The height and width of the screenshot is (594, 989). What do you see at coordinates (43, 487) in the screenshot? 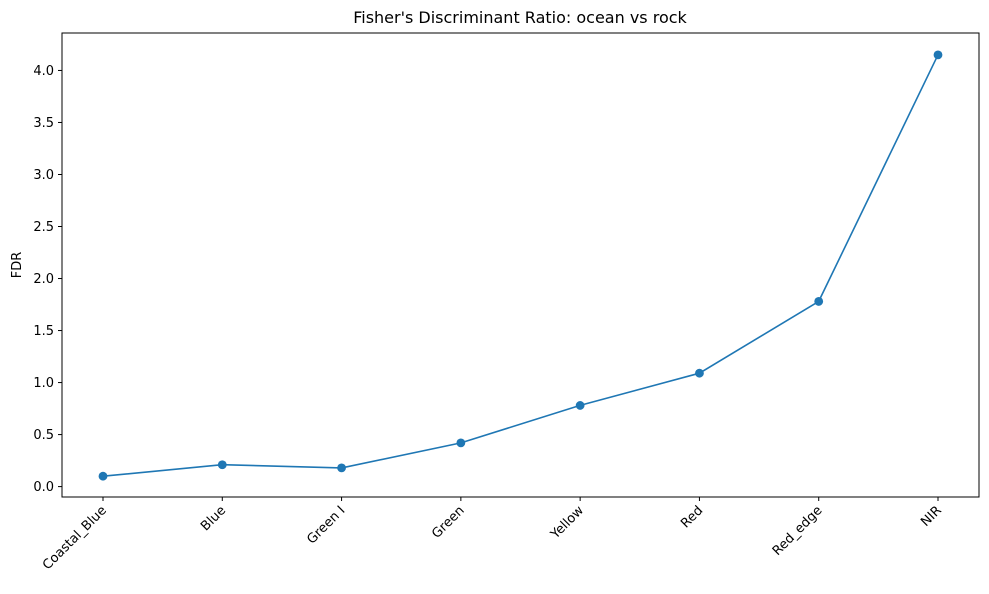
I see `y-tick-label: 0.0` at bounding box center [43, 487].